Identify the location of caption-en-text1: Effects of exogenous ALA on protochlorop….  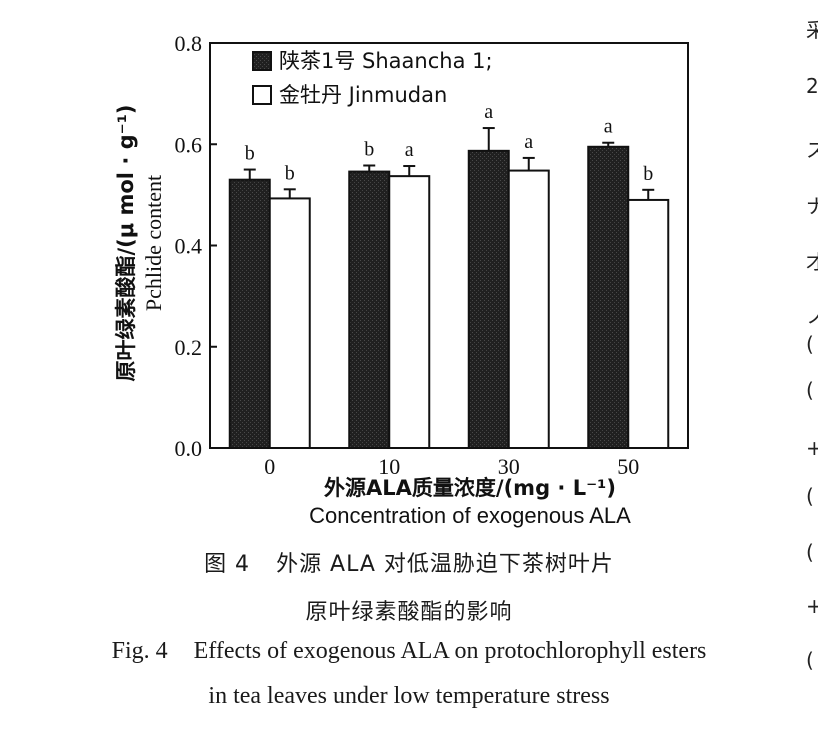
(450, 651).